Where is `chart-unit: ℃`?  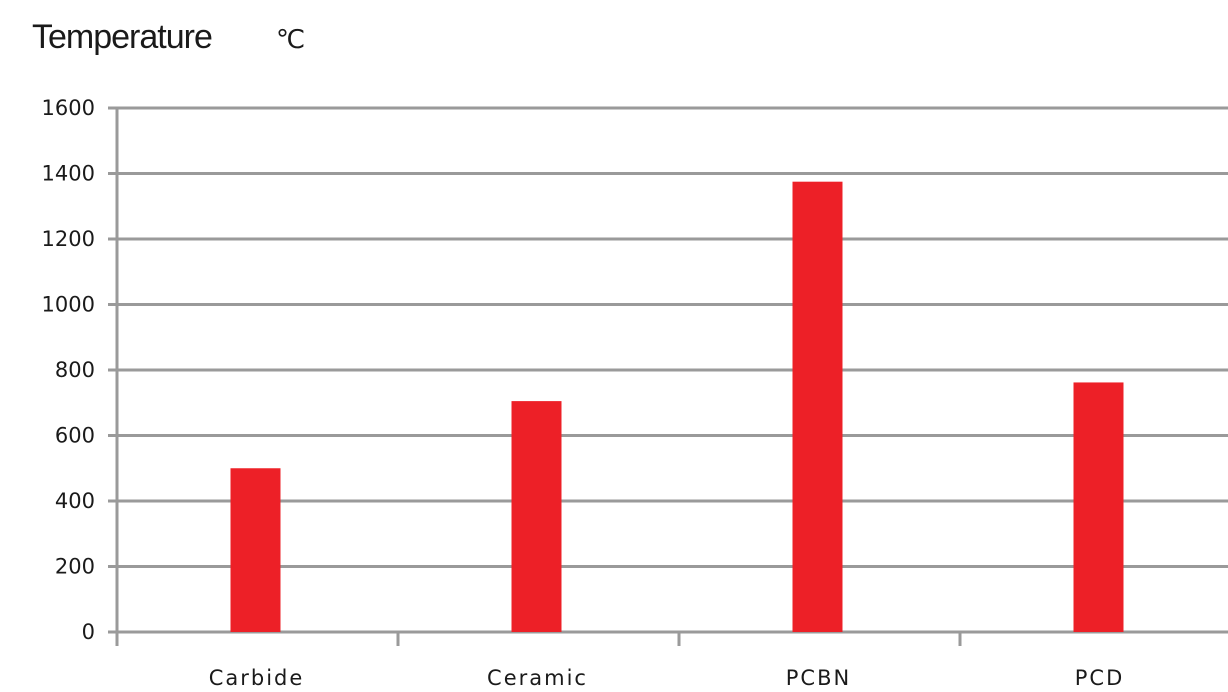 chart-unit: ℃ is located at coordinates (290, 40).